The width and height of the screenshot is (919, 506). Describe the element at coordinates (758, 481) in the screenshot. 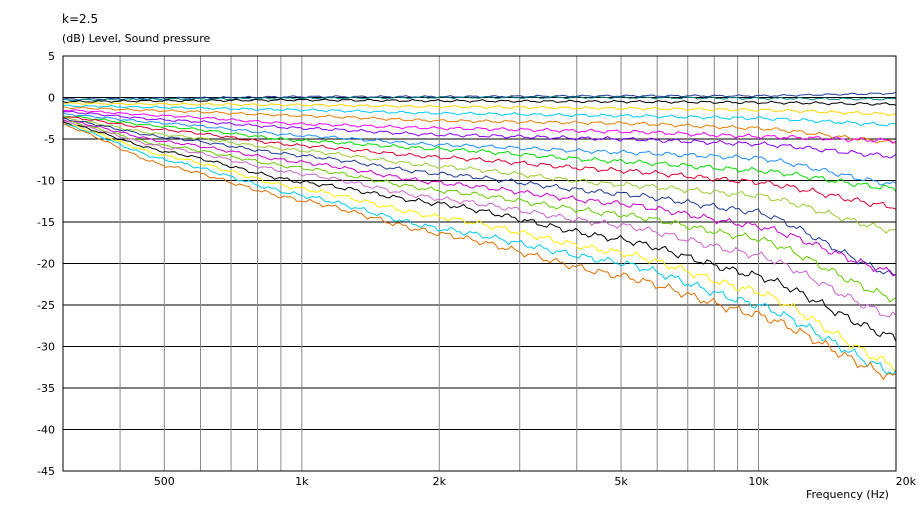

I see `x-tick-label: 10k` at that location.